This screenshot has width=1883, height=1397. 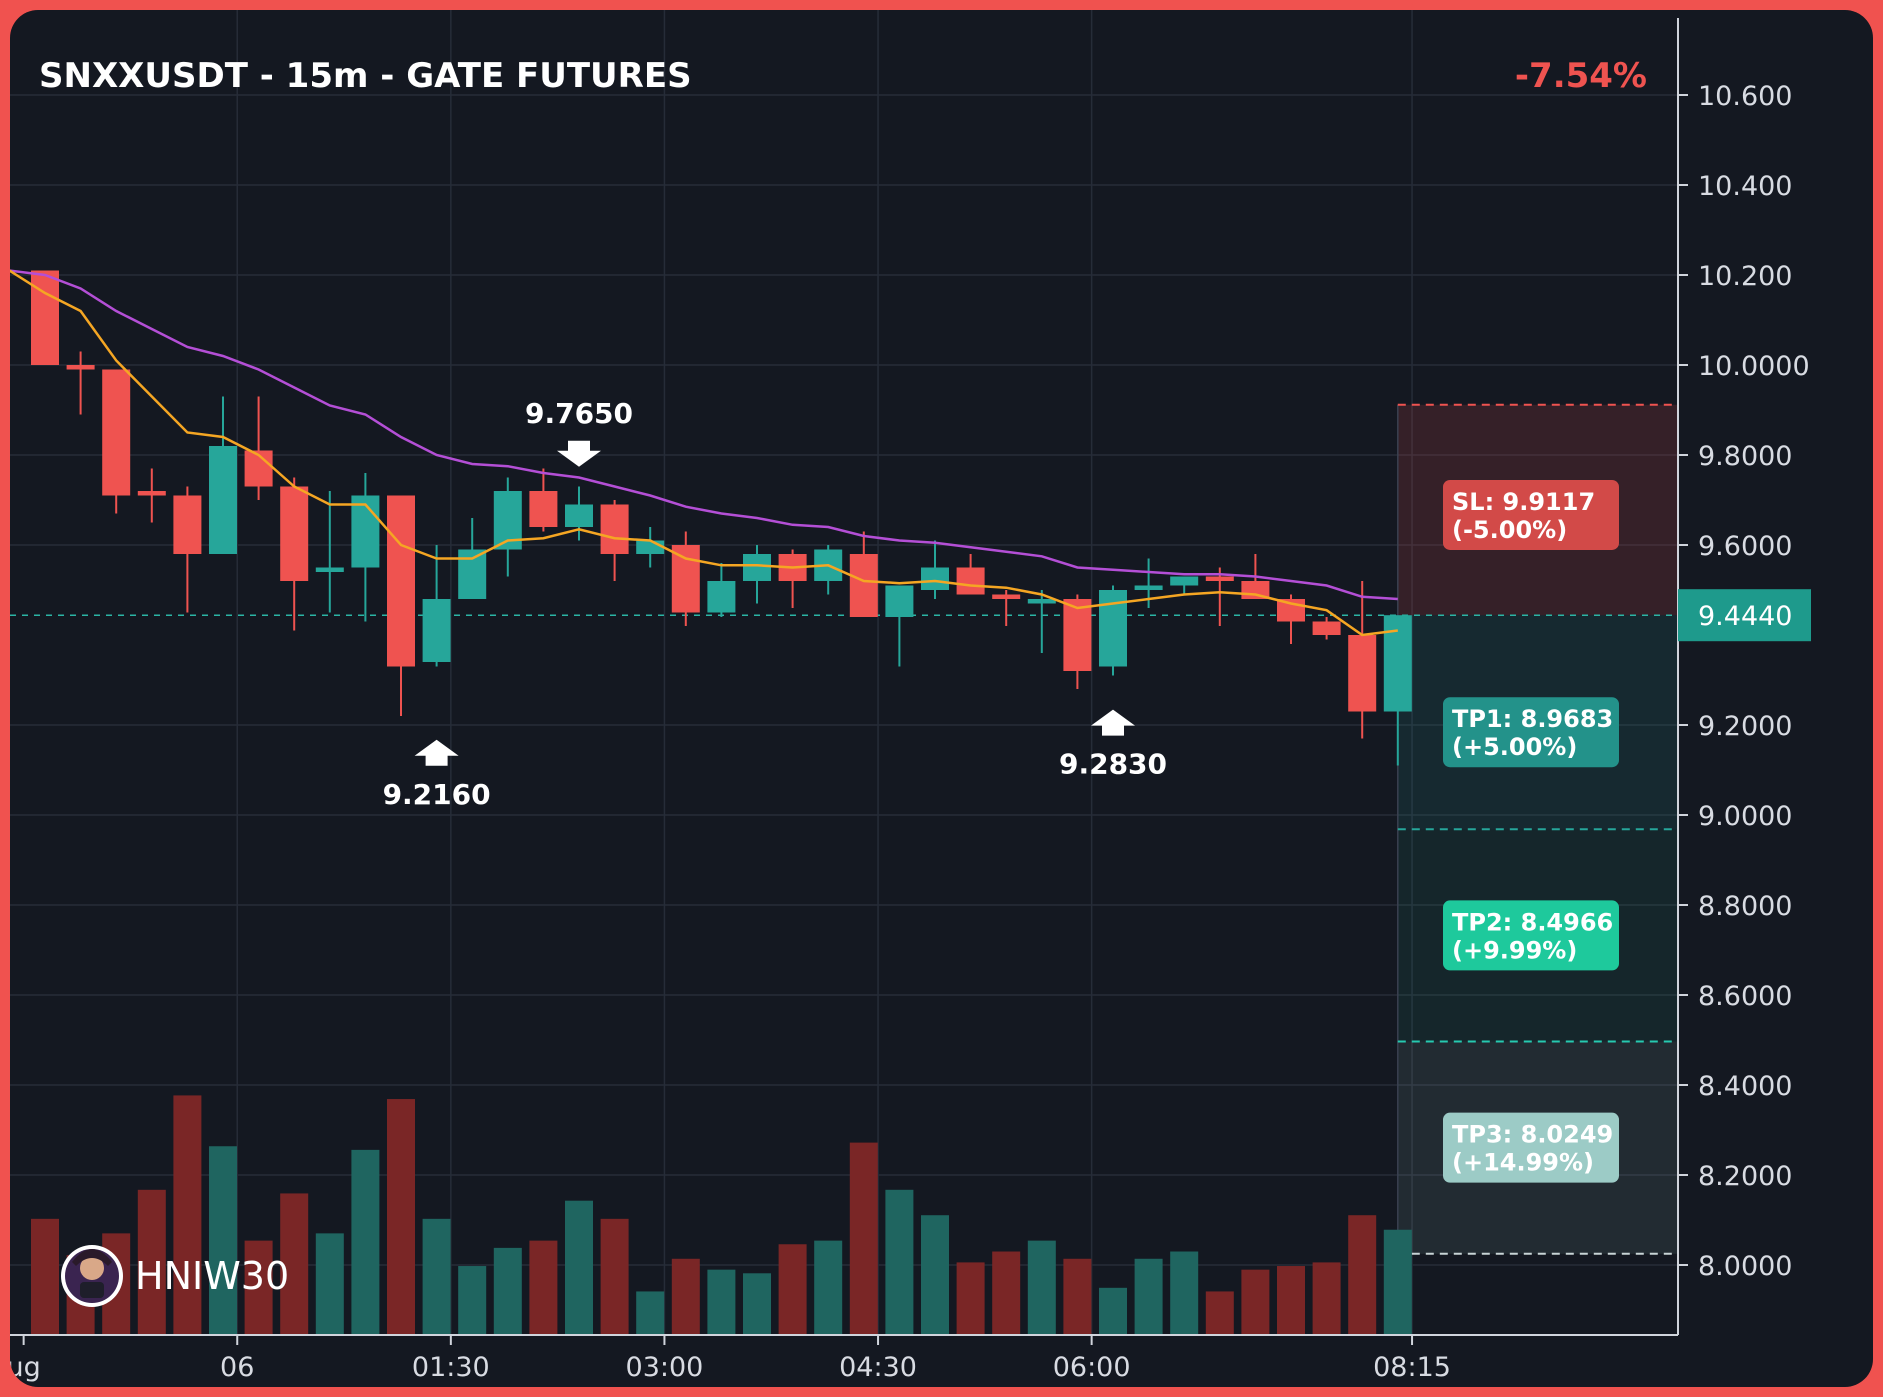 What do you see at coordinates (365, 76) in the screenshot?
I see `chart-title: SNXXUSDT - 15m - GATE FUTURES` at bounding box center [365, 76].